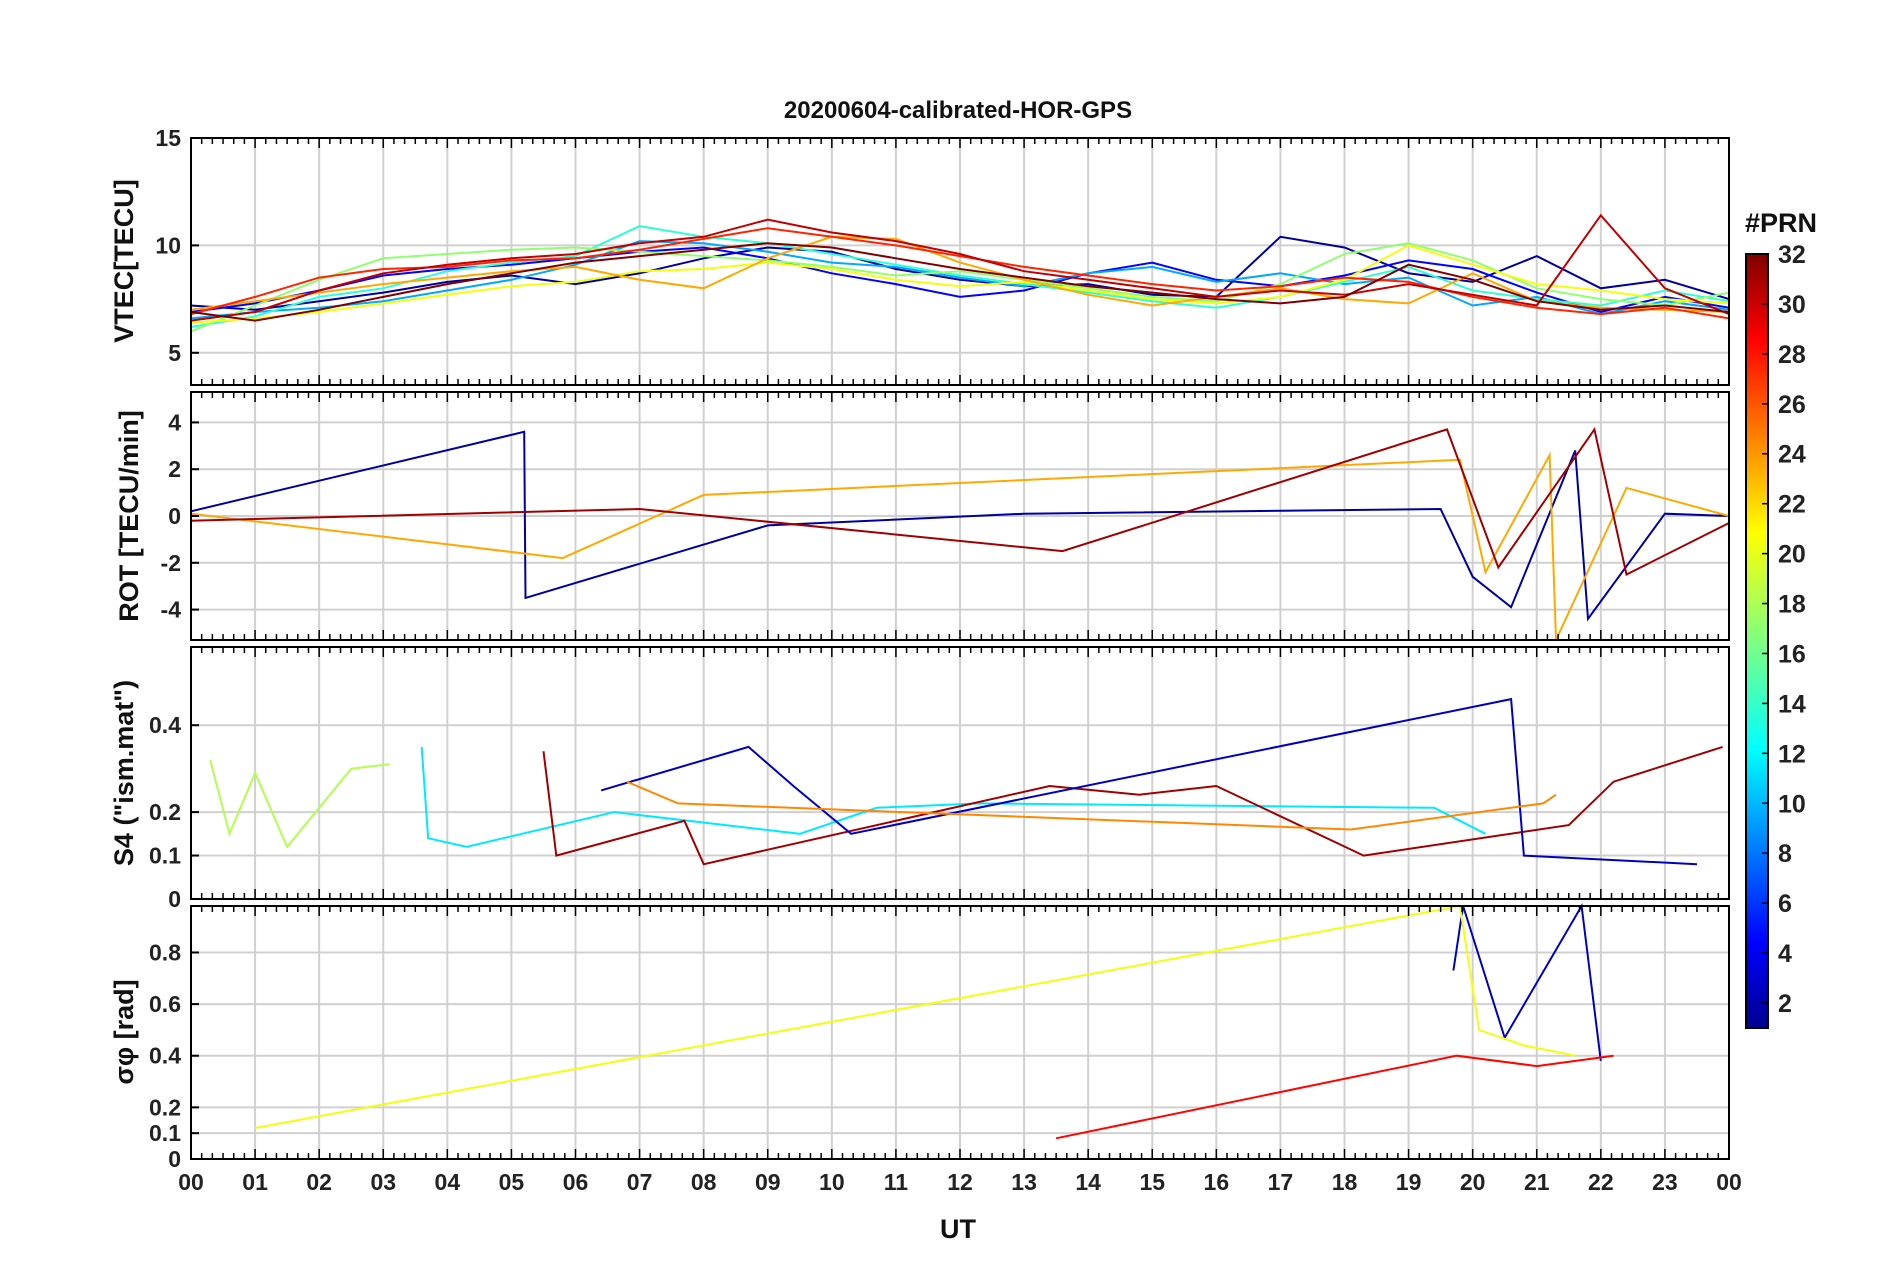 This screenshot has width=1902, height=1272. Describe the element at coordinates (448, 1182) in the screenshot. I see `x-tick-label: 04` at that location.